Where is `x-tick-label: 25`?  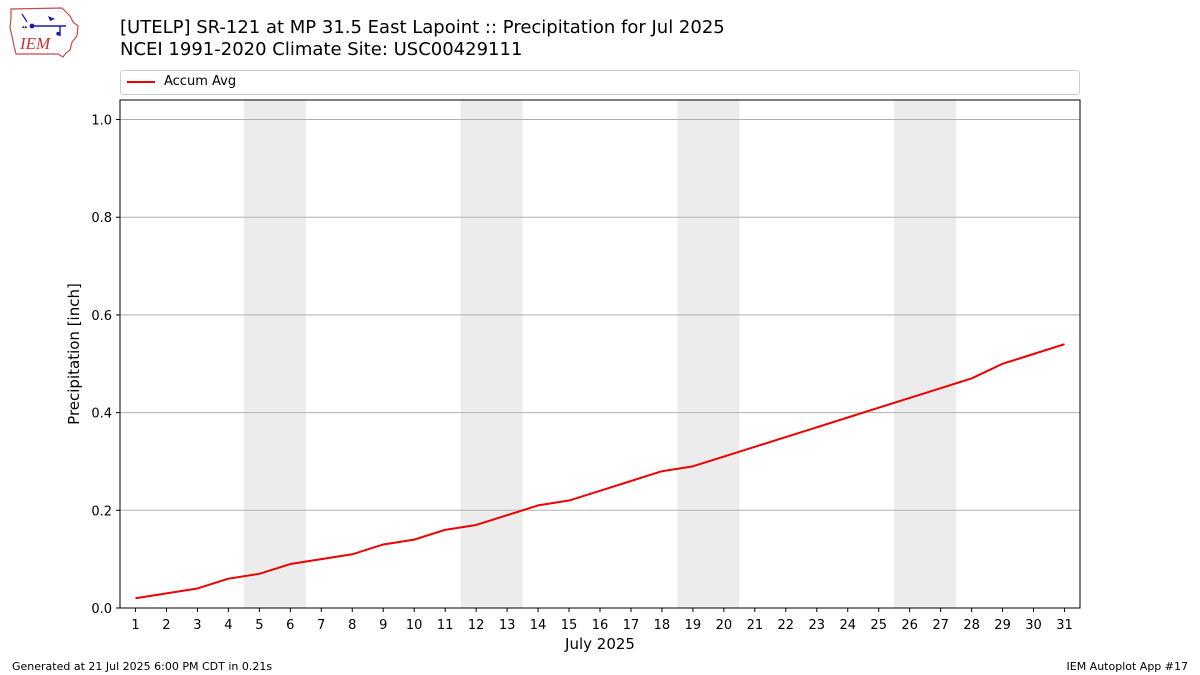
x-tick-label: 25 is located at coordinates (878, 625).